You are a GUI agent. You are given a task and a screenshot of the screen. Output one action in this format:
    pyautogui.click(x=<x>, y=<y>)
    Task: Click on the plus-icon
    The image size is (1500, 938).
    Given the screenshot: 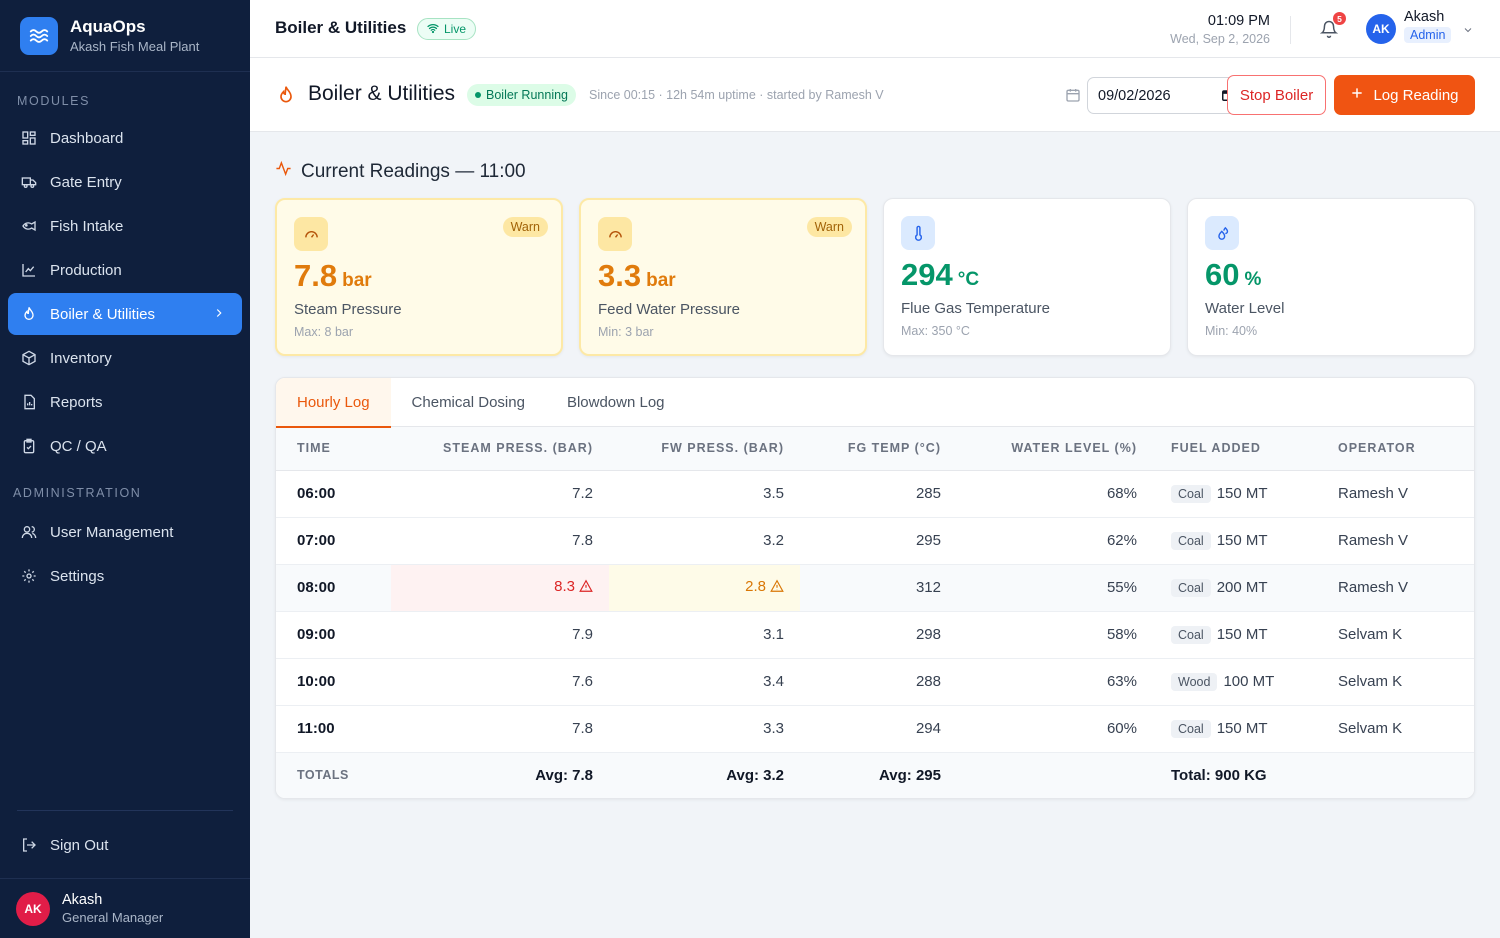 What is the action you would take?
    pyautogui.click(x=1357, y=95)
    